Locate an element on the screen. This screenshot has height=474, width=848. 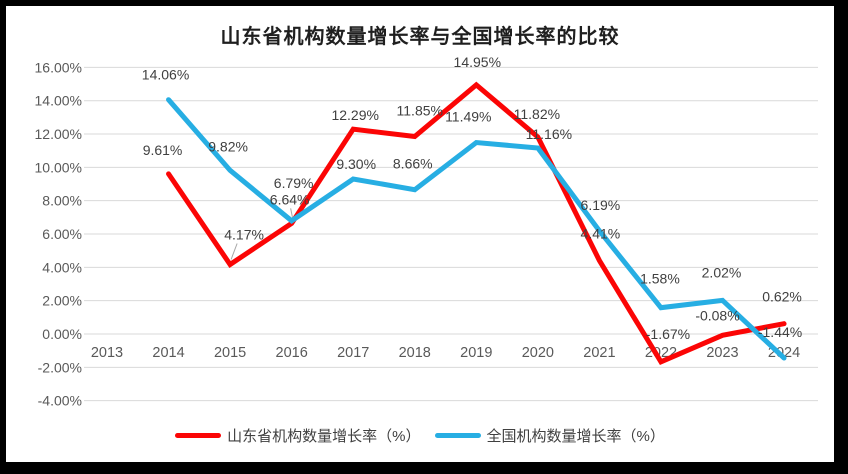
data-label: 9.61% is located at coordinates (163, 150).